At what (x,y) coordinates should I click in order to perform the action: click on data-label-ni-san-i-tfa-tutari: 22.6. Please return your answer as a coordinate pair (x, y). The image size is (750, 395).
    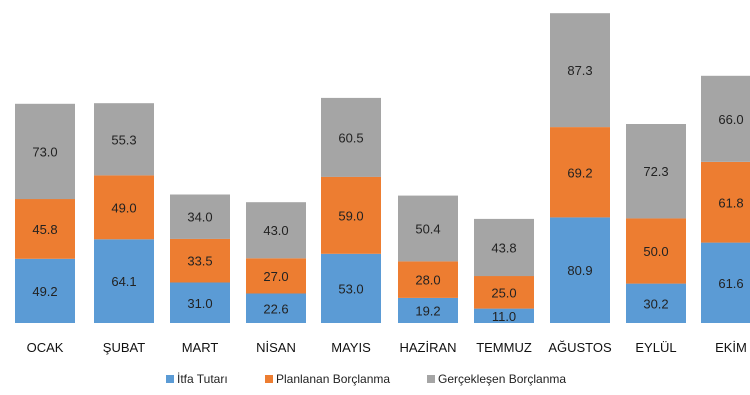
    Looking at the image, I should click on (275, 308).